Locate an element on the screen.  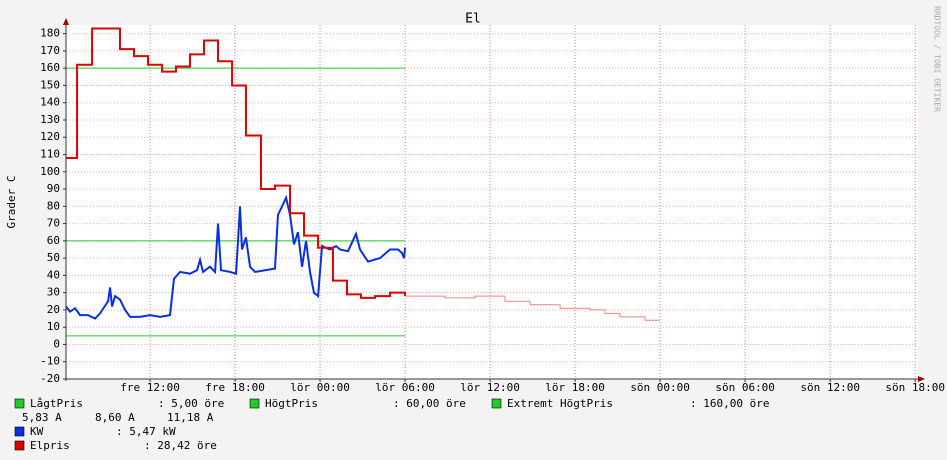
x-tick-label: lör 00:00 is located at coordinates (320, 387).